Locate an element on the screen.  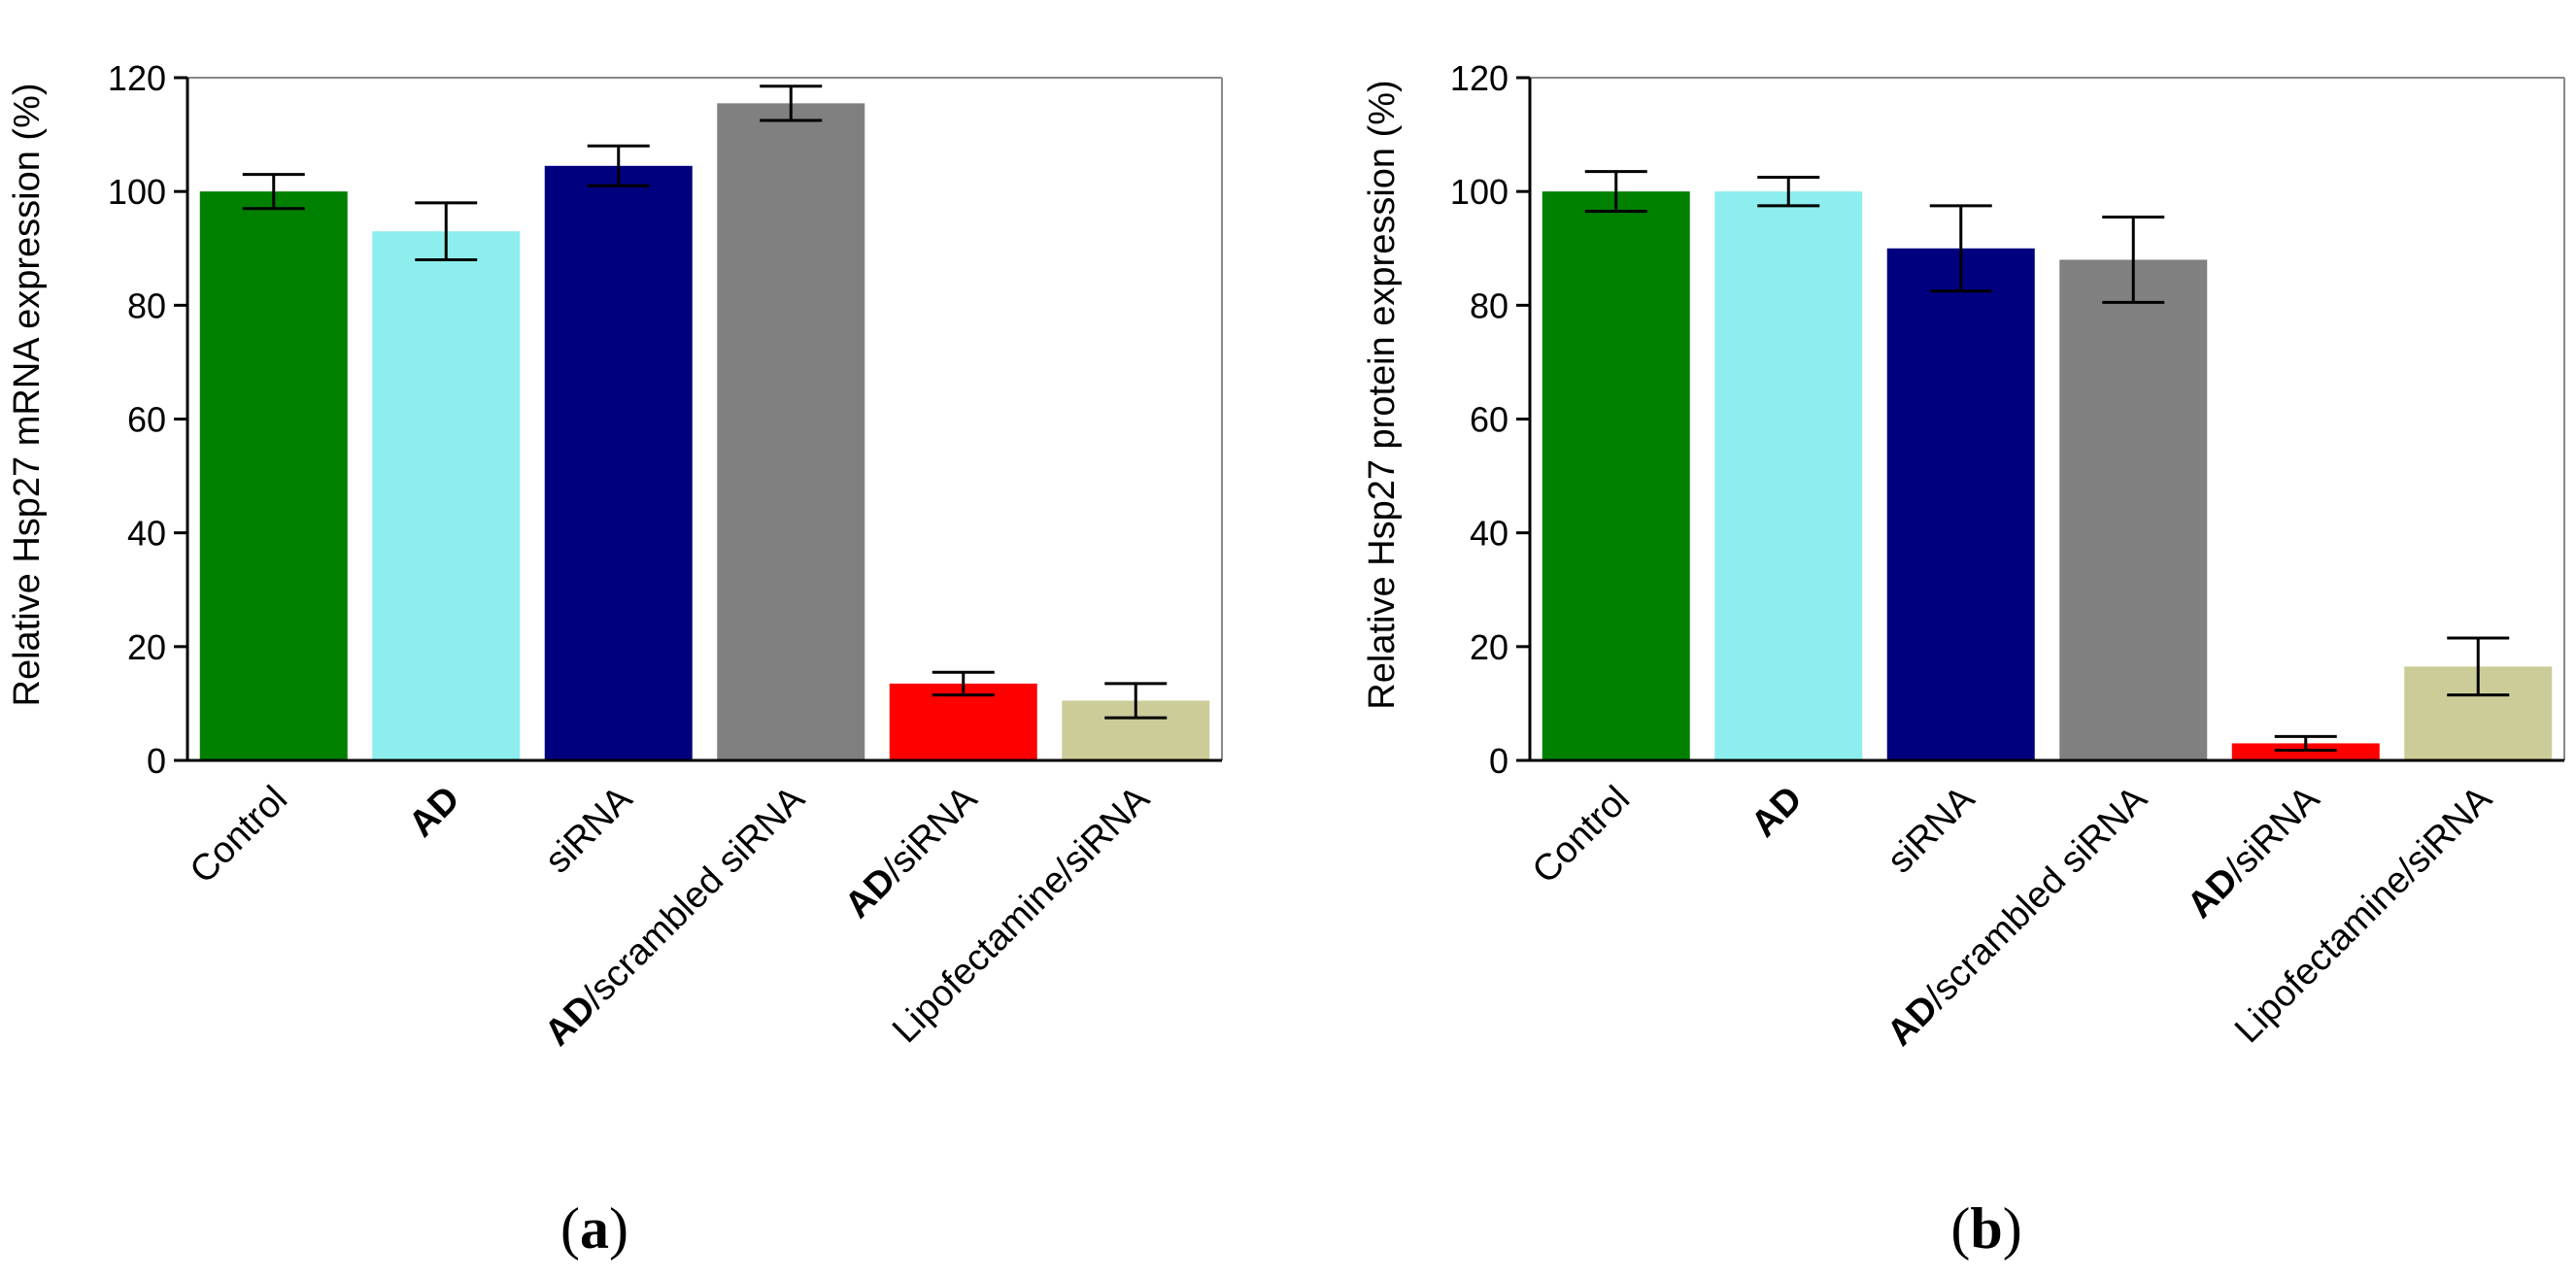
panel-label-letter: a is located at coordinates (594, 1228).